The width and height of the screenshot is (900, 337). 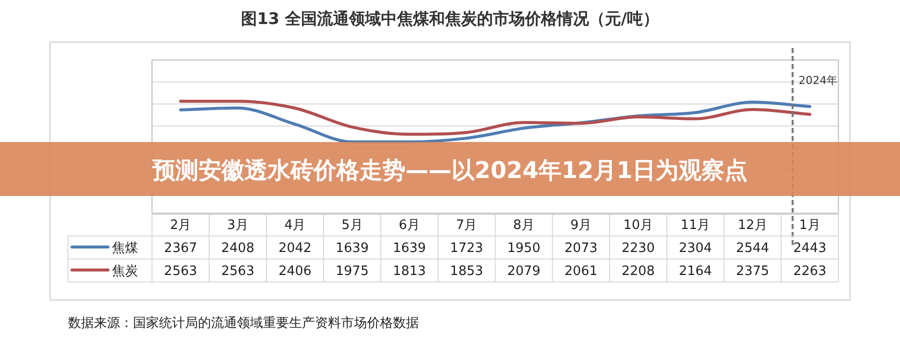 What do you see at coordinates (449, 170) in the screenshot?
I see `annotation: 预测安徽透水砖价格走势——以2024年12月1日为观察点` at bounding box center [449, 170].